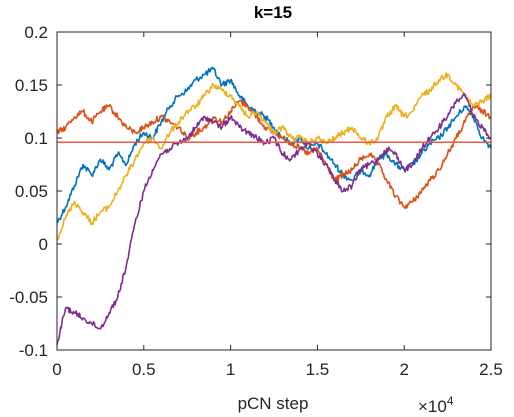 This screenshot has width=514, height=417. What do you see at coordinates (432, 406) in the screenshot?
I see `x-axis-multiplier-base: ×10` at bounding box center [432, 406].